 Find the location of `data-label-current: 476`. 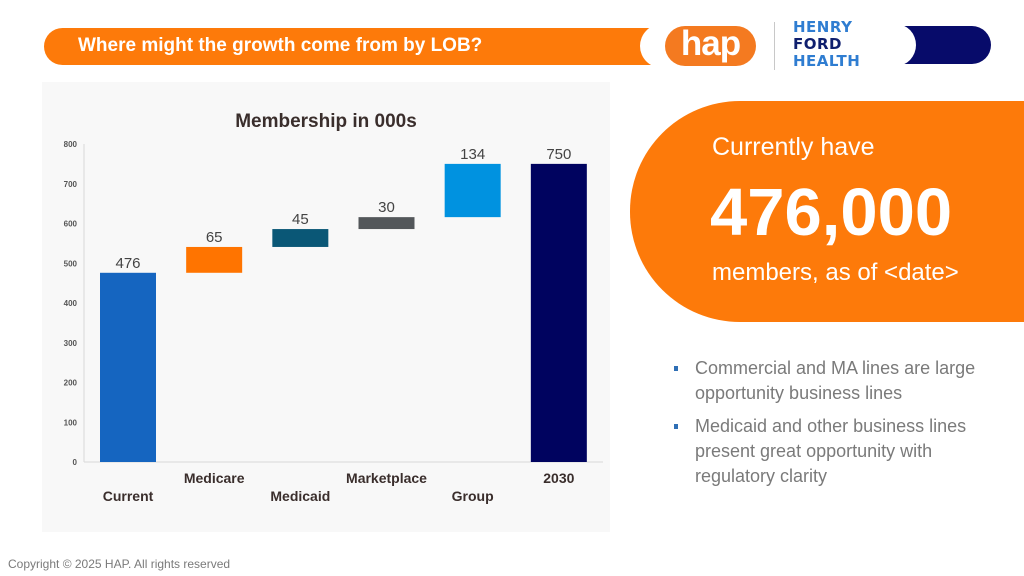

data-label-current: 476 is located at coordinates (127, 263).